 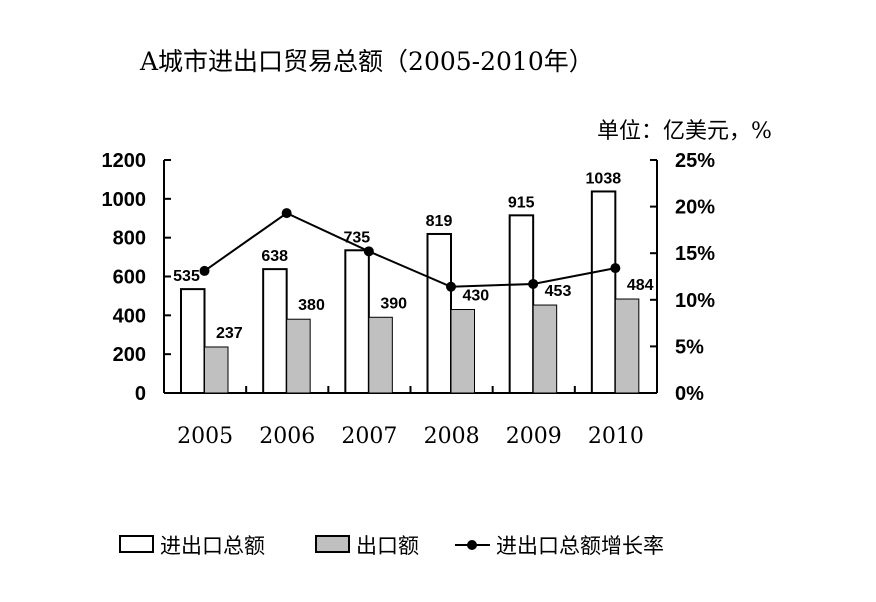 I want to click on legend: 进出口总额 出口额 进出口总额增长率, so click(x=391, y=546).